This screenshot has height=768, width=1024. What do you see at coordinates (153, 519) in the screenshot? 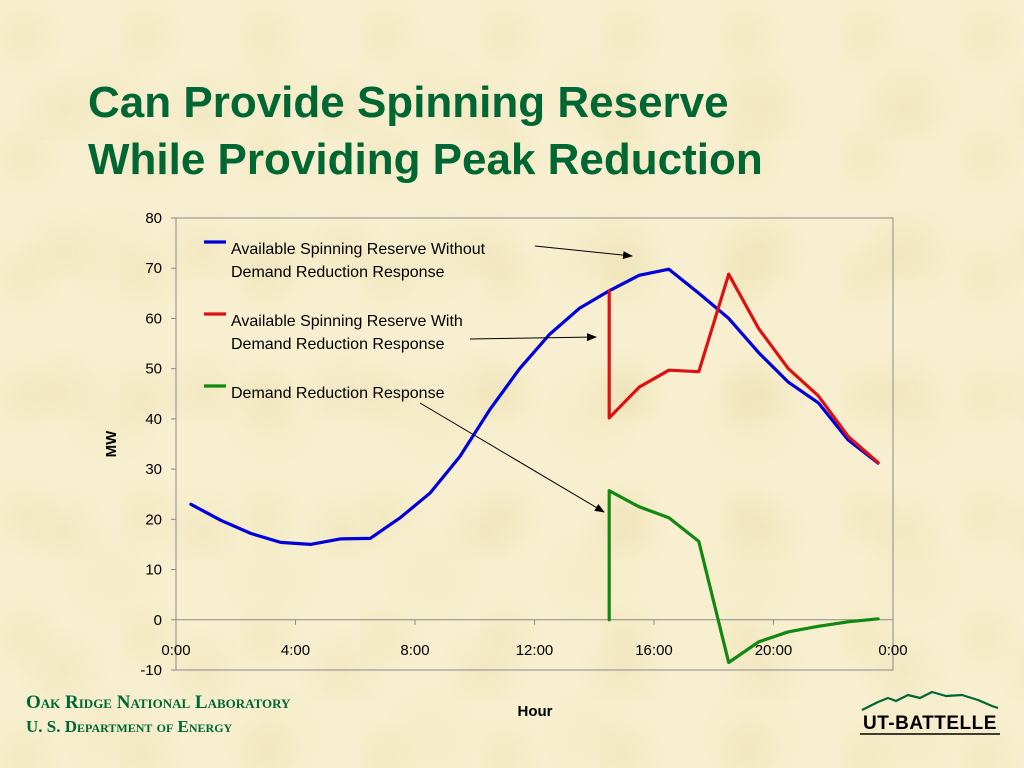
I see `y-tick-label: 20` at bounding box center [153, 519].